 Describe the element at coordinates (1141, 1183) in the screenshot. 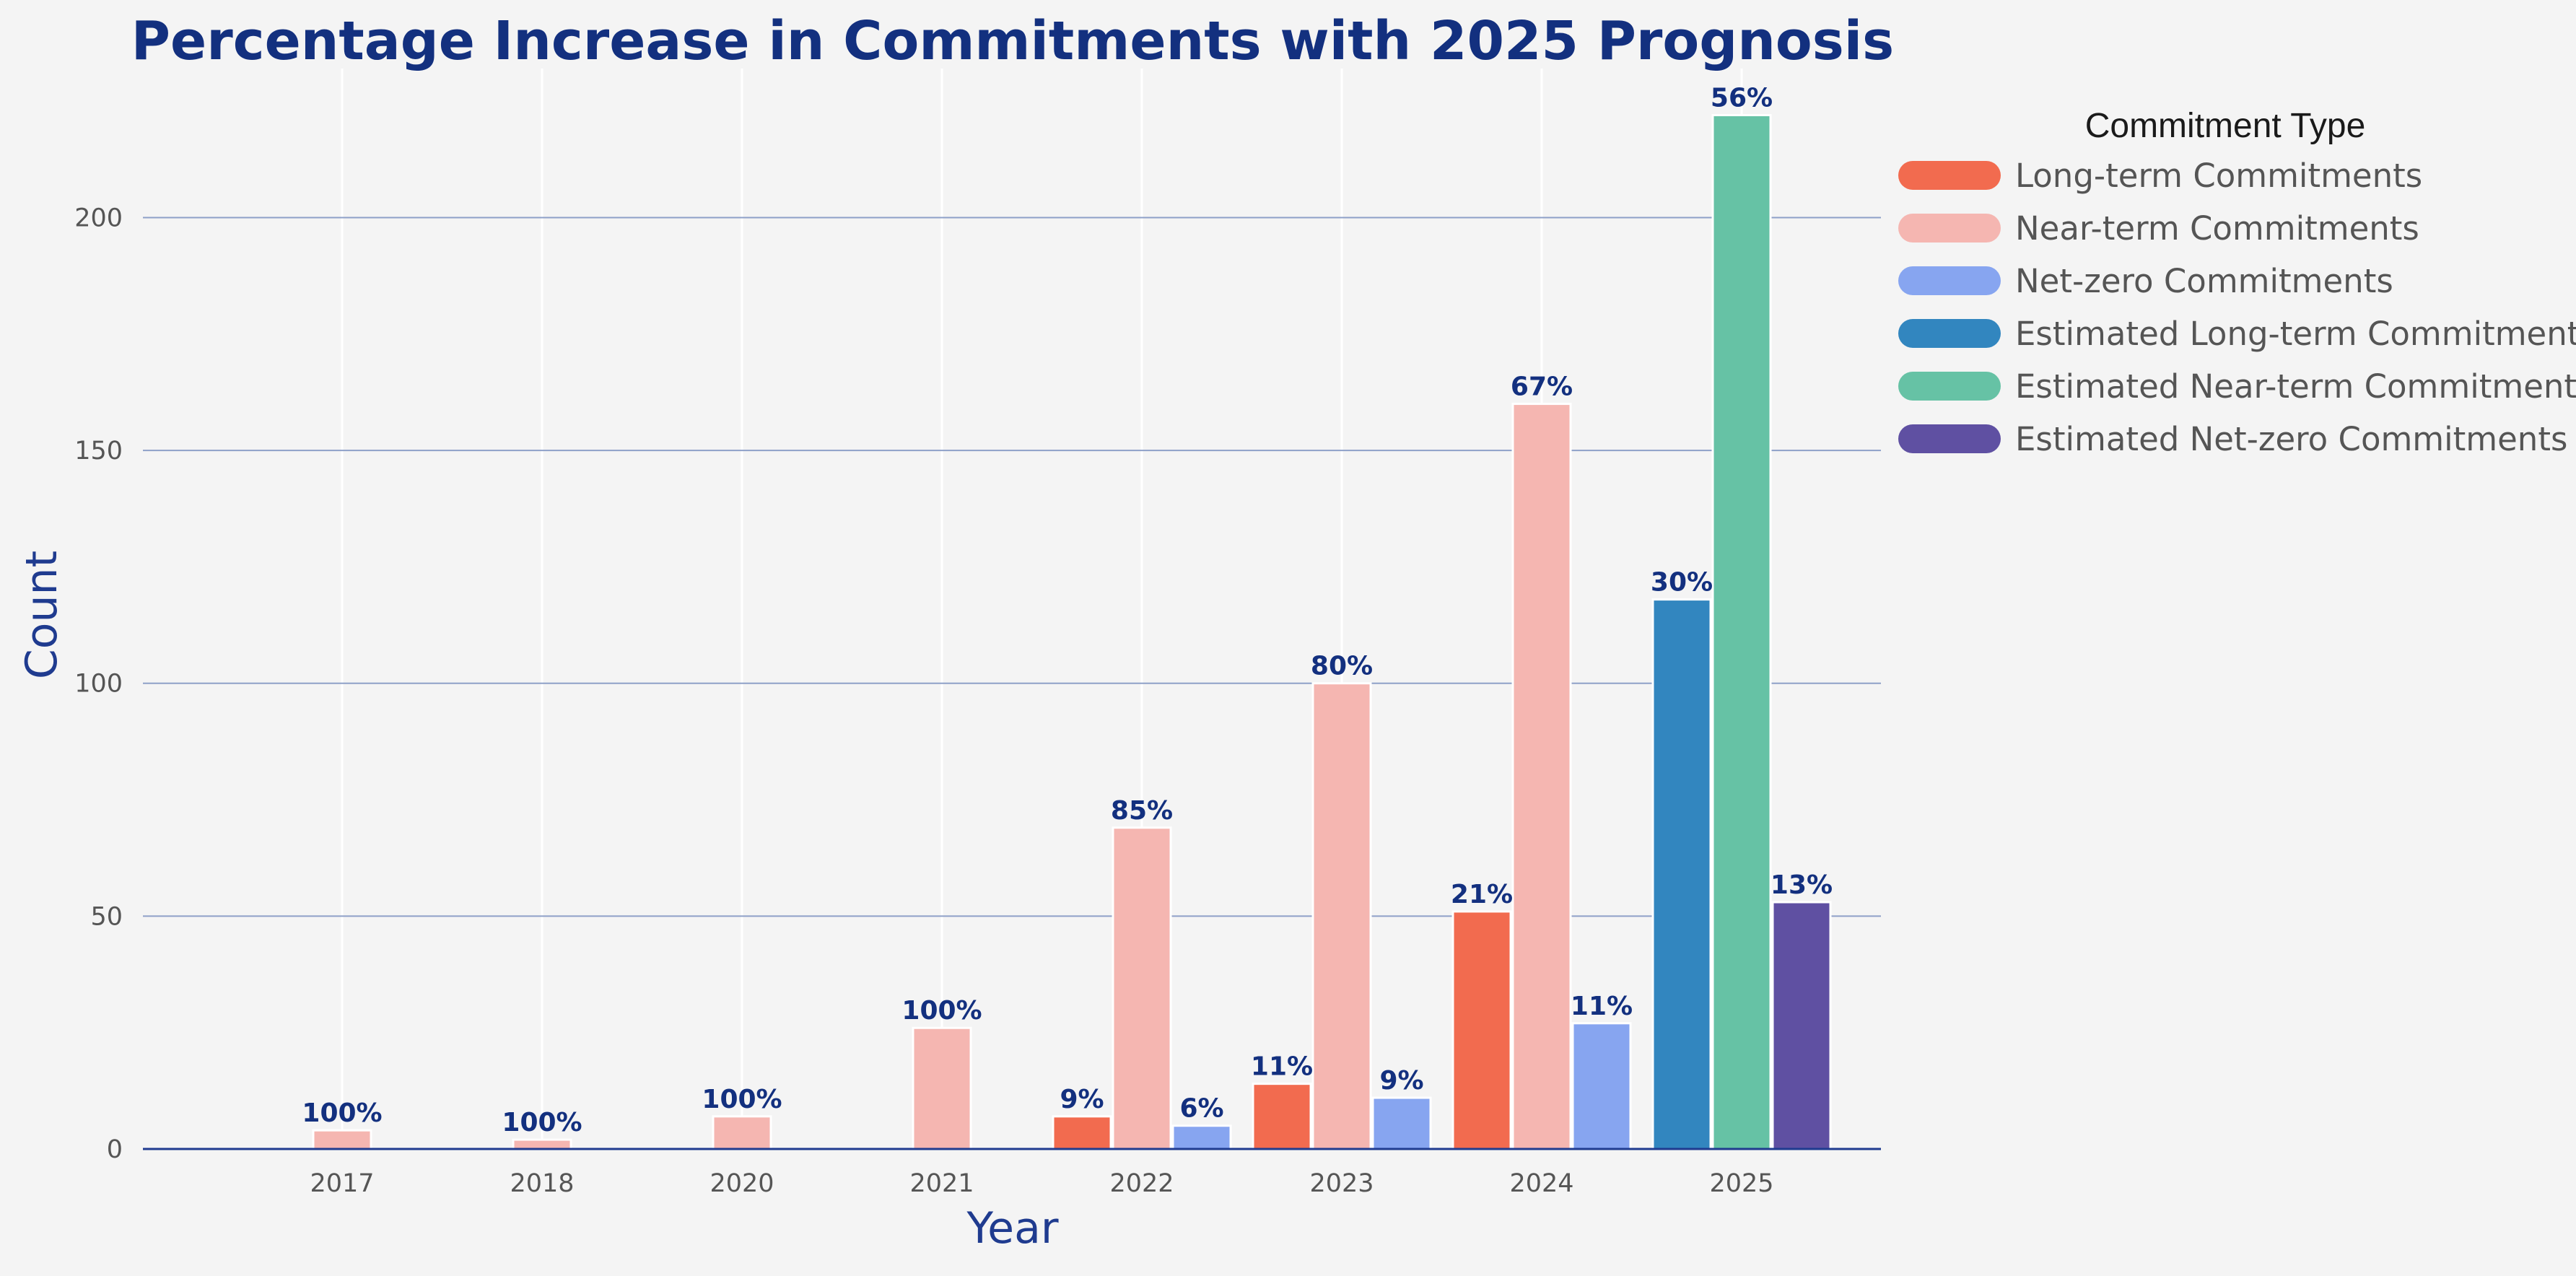

I see `x-tick-label: 2022` at that location.